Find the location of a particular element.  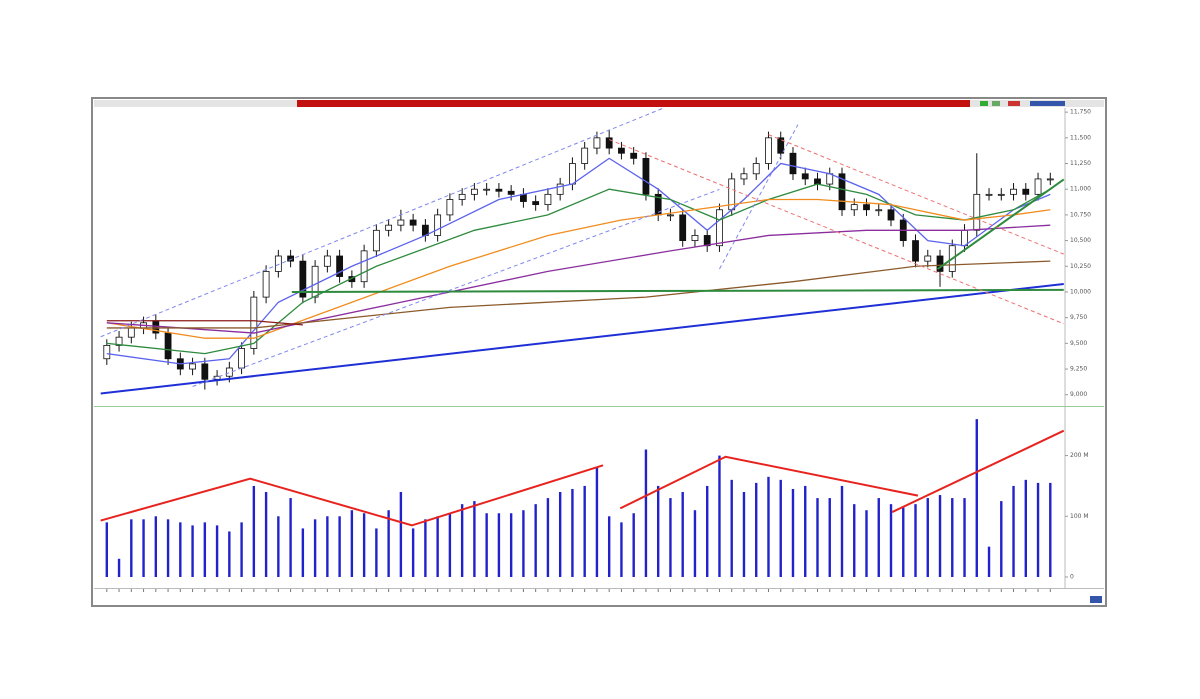

y-tick-label: 9,500 is located at coordinates (1078, 343).